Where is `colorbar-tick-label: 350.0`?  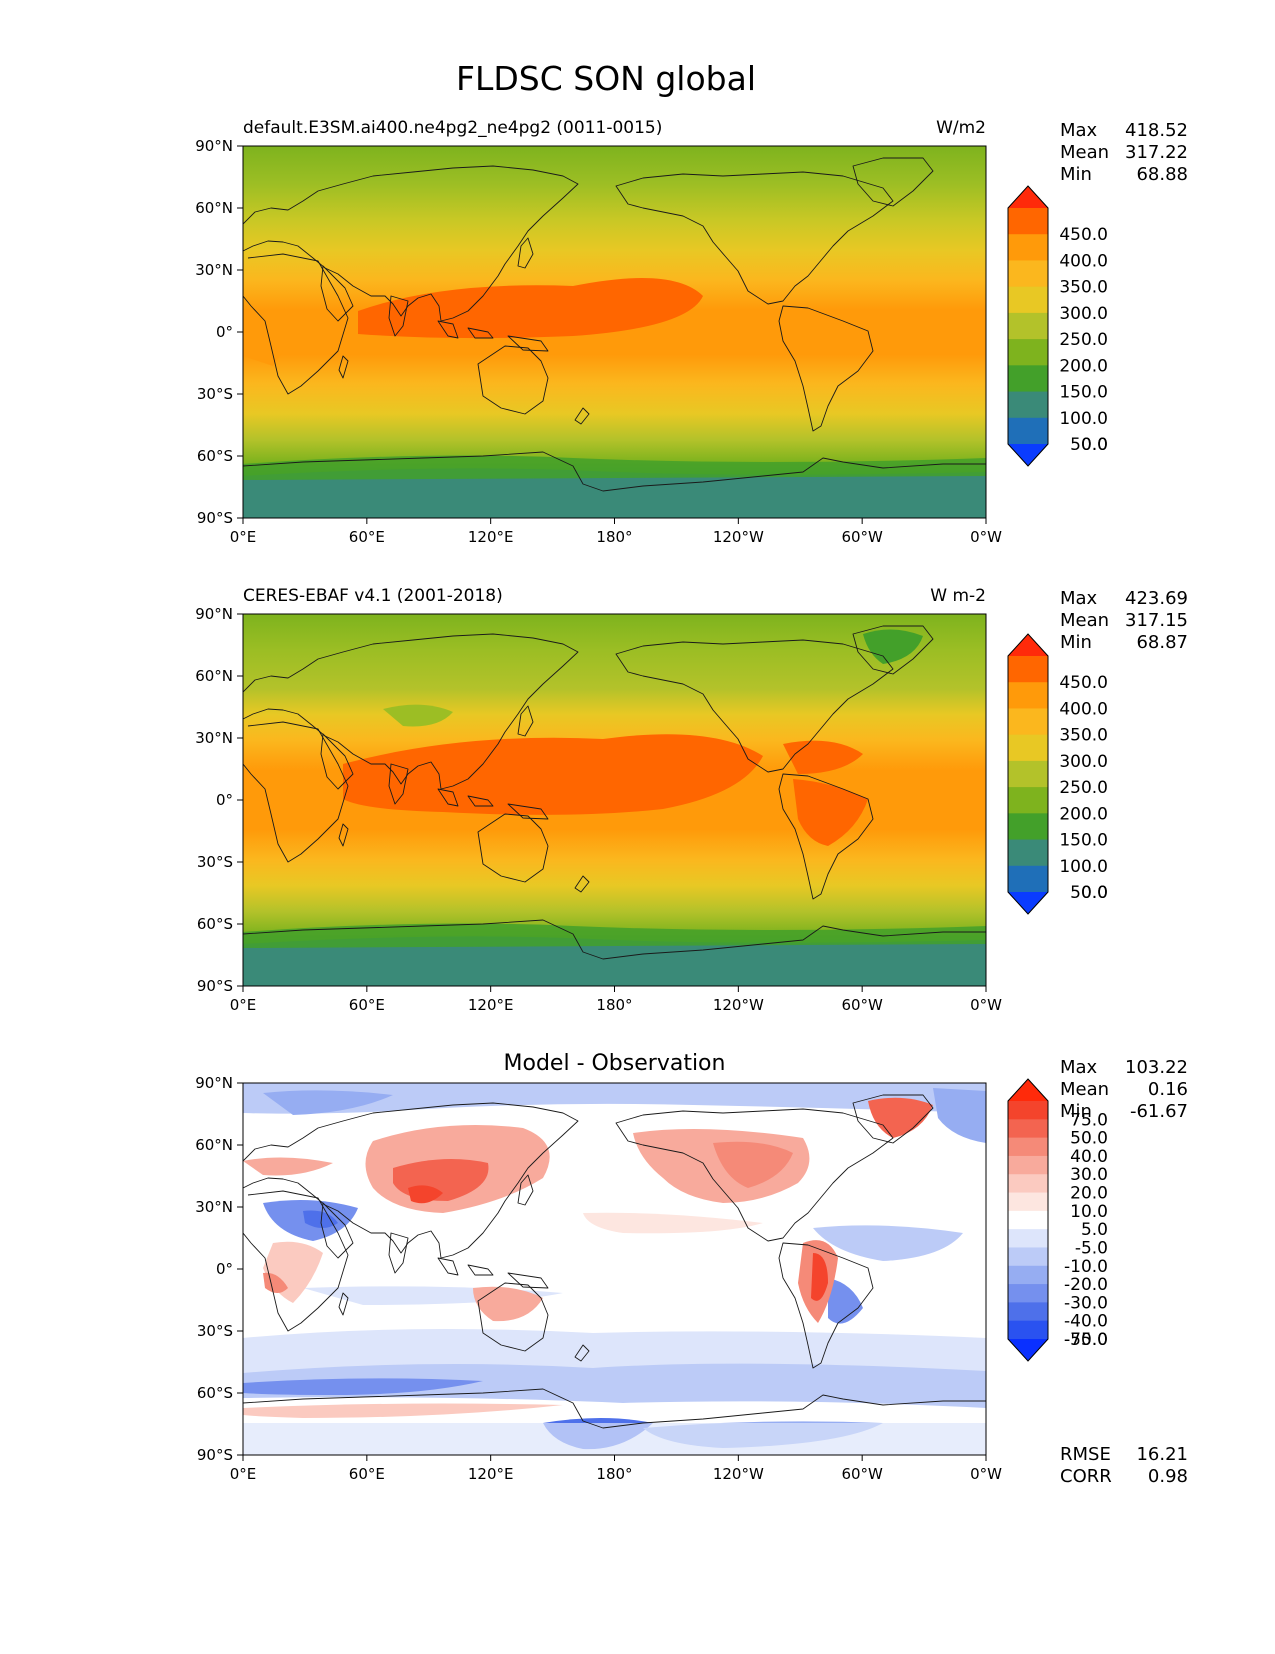
colorbar-tick-label: 350.0 is located at coordinates (1083, 736).